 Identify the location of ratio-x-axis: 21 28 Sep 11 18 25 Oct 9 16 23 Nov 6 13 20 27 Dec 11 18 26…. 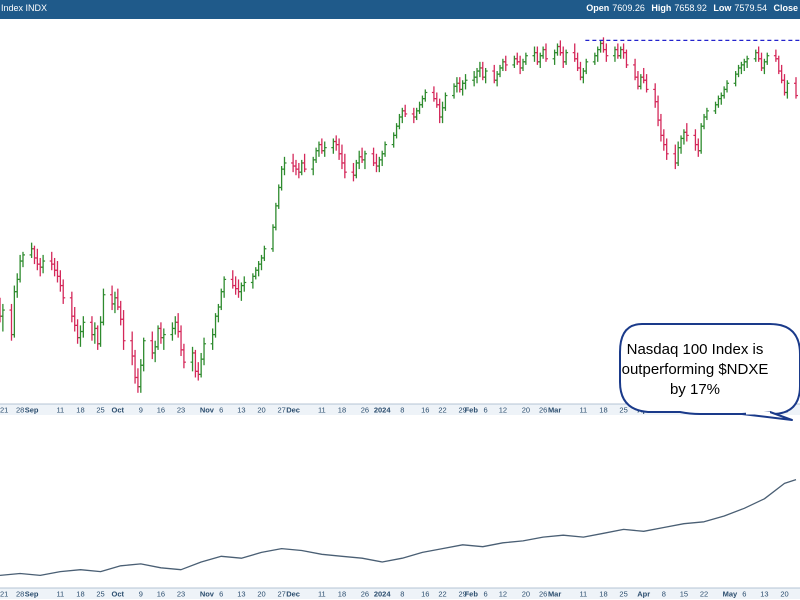
(400, 593).